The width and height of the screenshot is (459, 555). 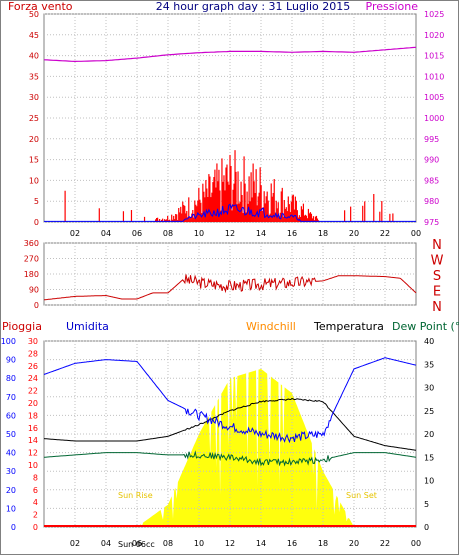 What do you see at coordinates (35, 515) in the screenshot?
I see `rain-axis-tick: 2` at bounding box center [35, 515].